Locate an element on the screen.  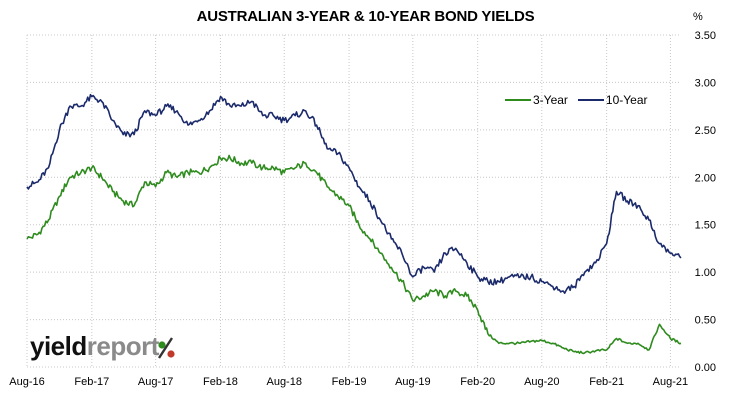
chart-legend: 3-Year 10-Year is located at coordinates (576, 100).